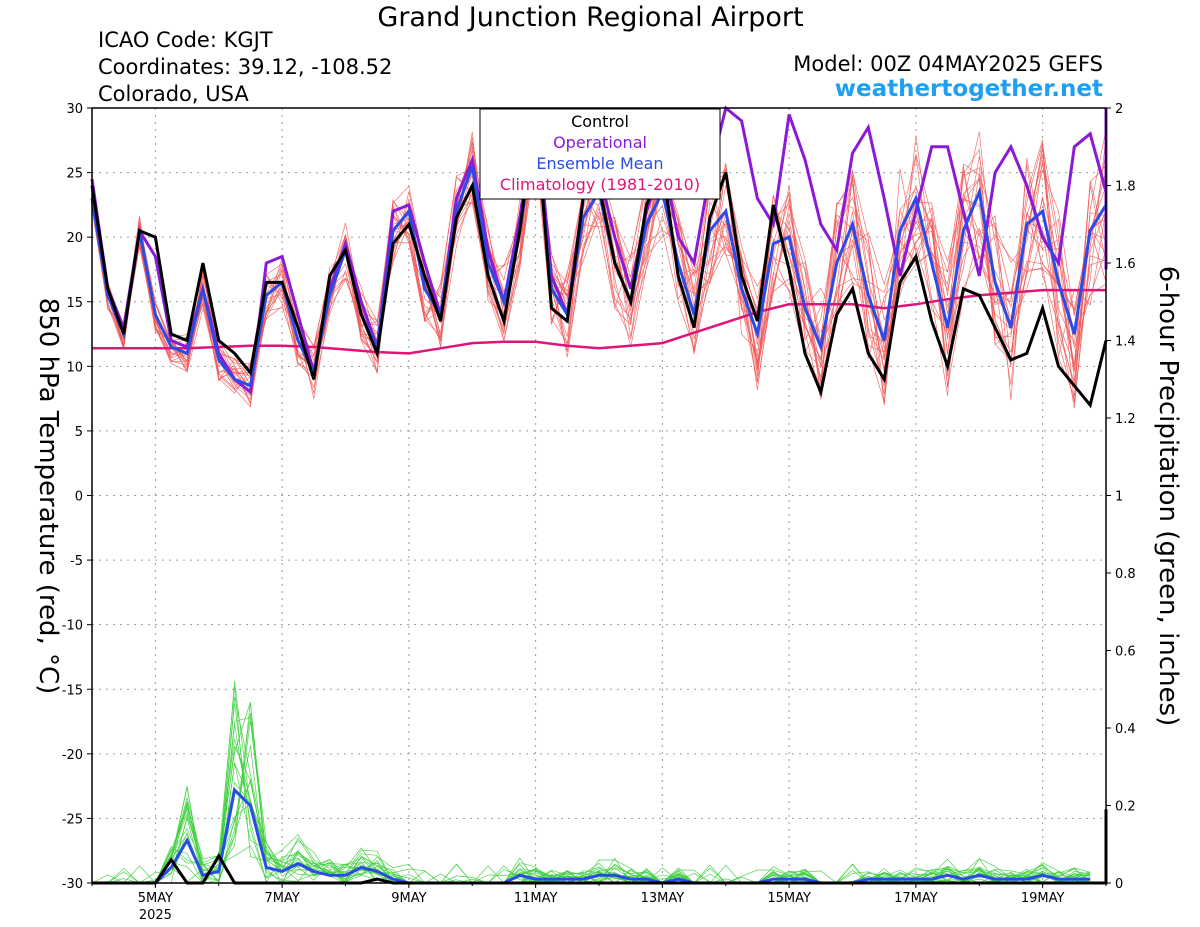 The image size is (1200, 927). Describe the element at coordinates (1119, 497) in the screenshot. I see `y-right-tick-label: 1` at that location.